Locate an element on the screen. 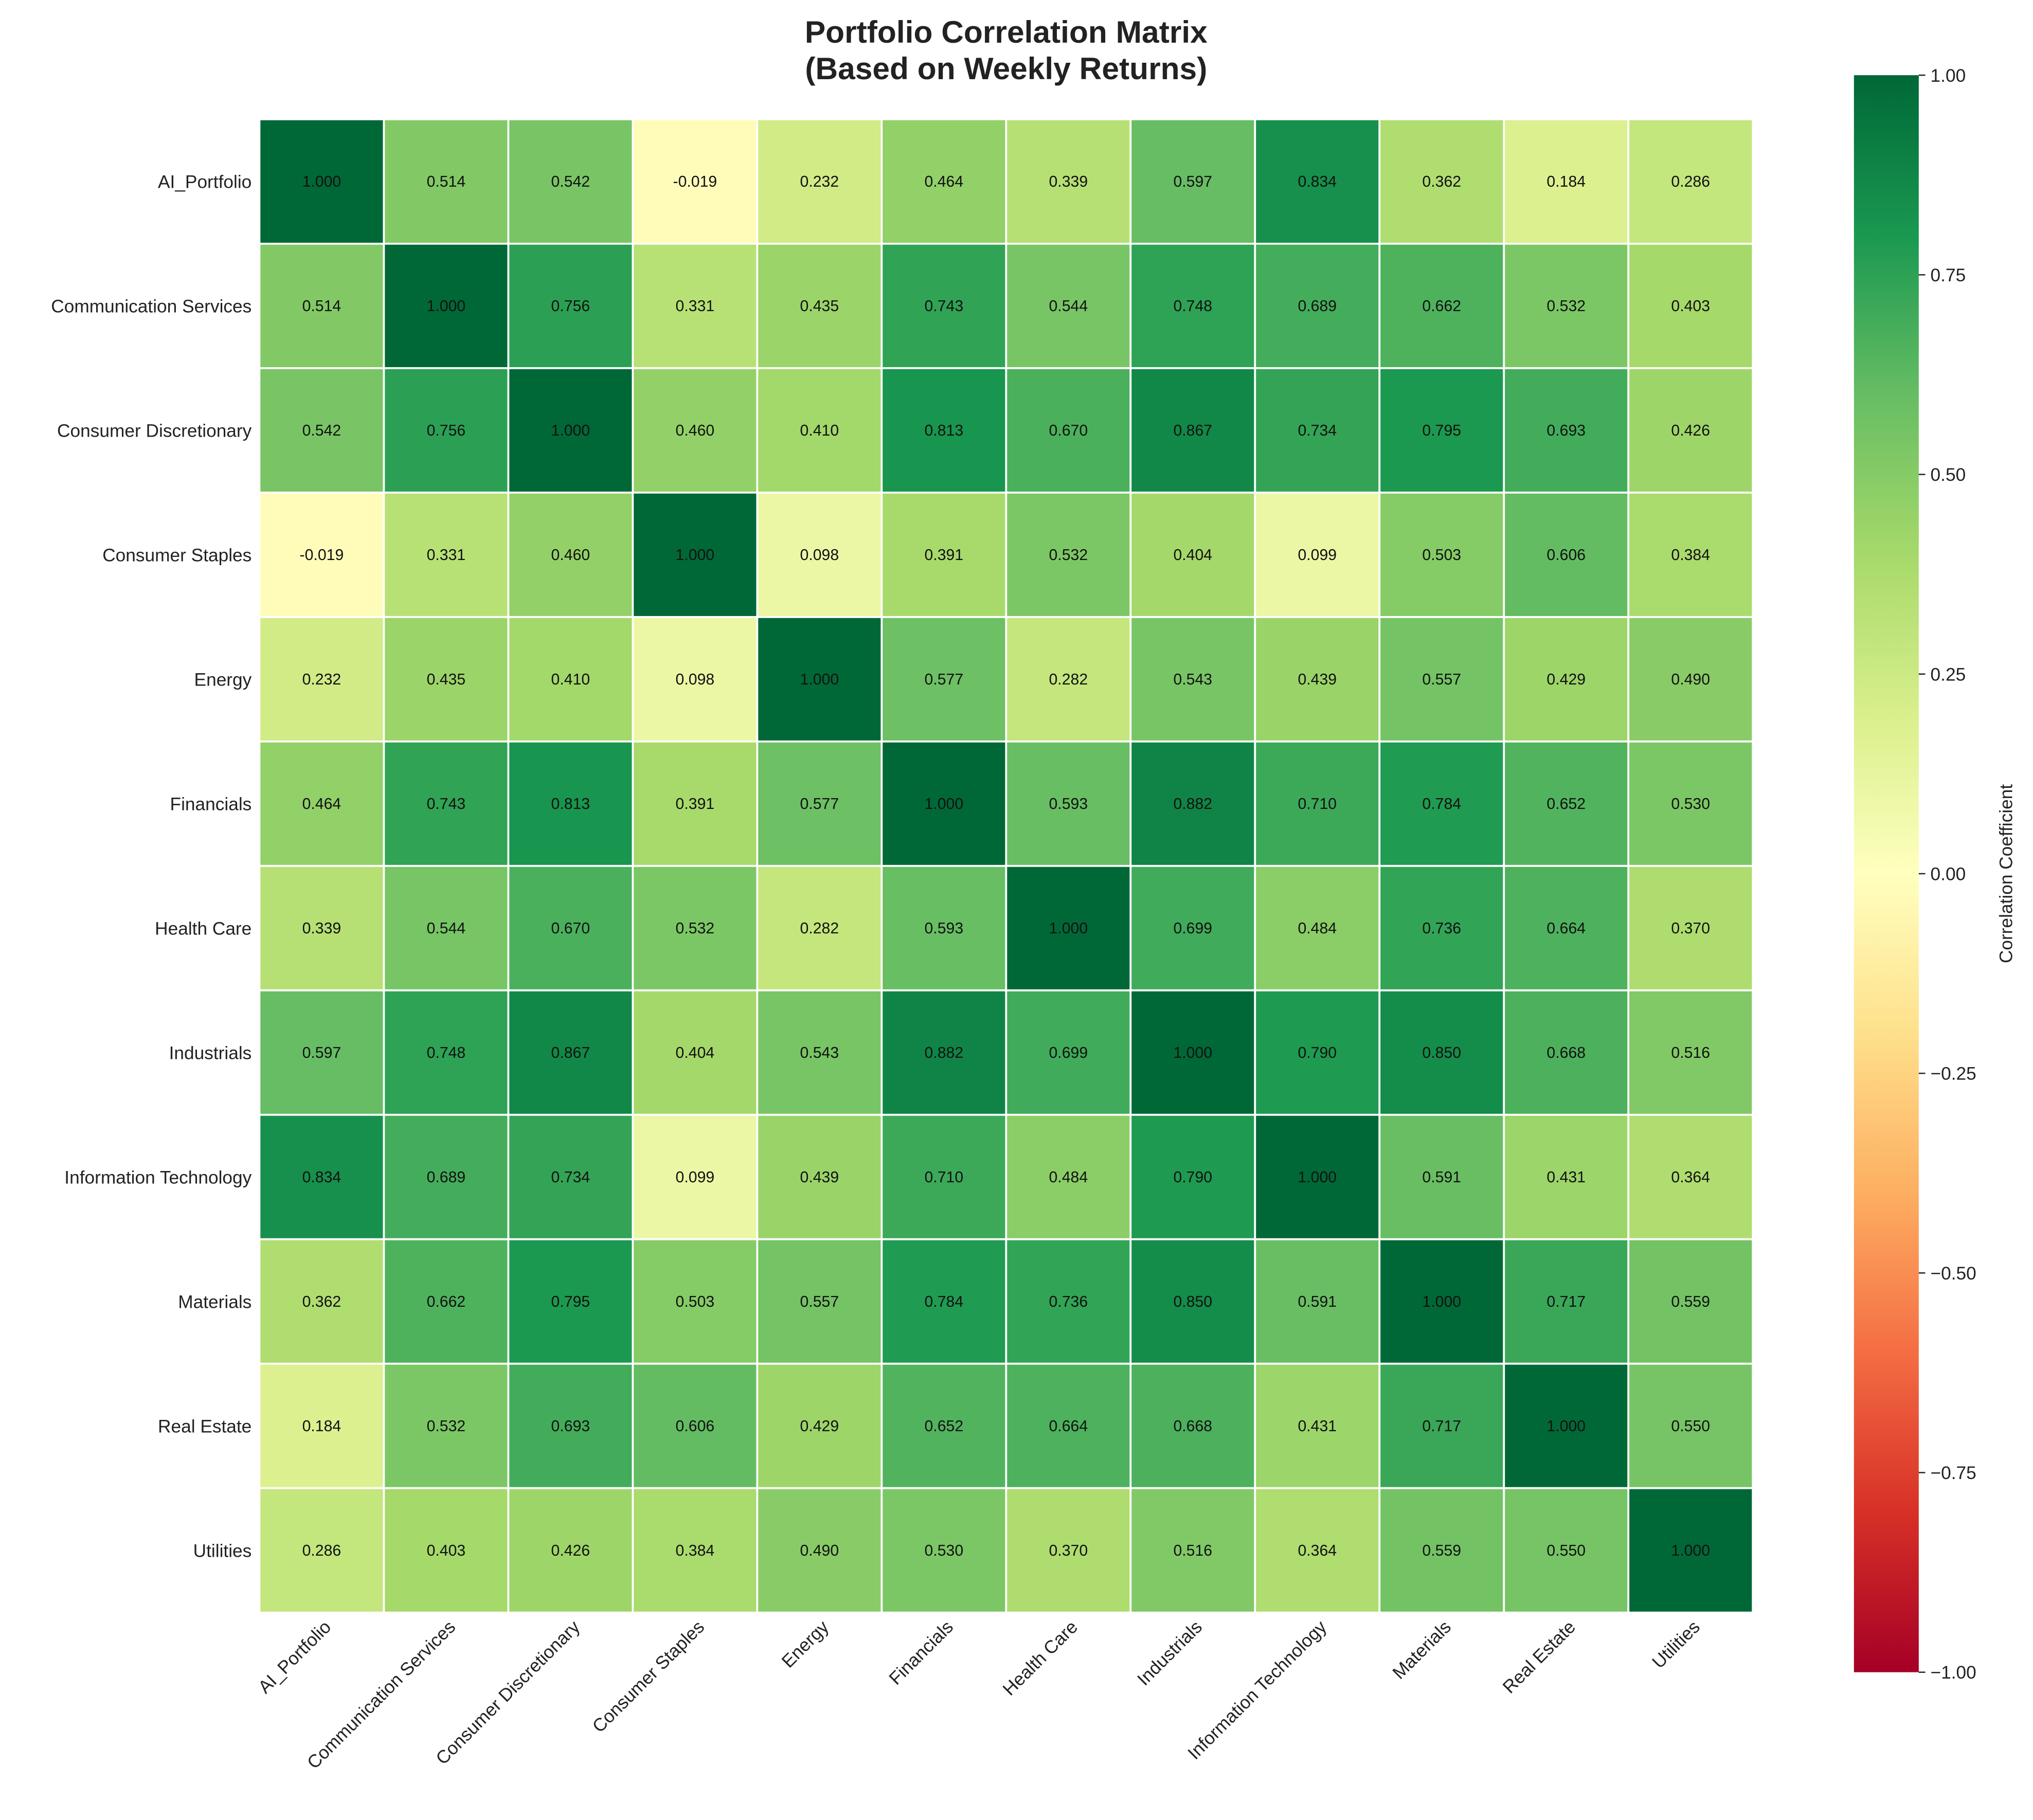 Image resolution: width=2033 pixels, height=1820 pixels. cell-value-label: 0.439 is located at coordinates (1317, 679).